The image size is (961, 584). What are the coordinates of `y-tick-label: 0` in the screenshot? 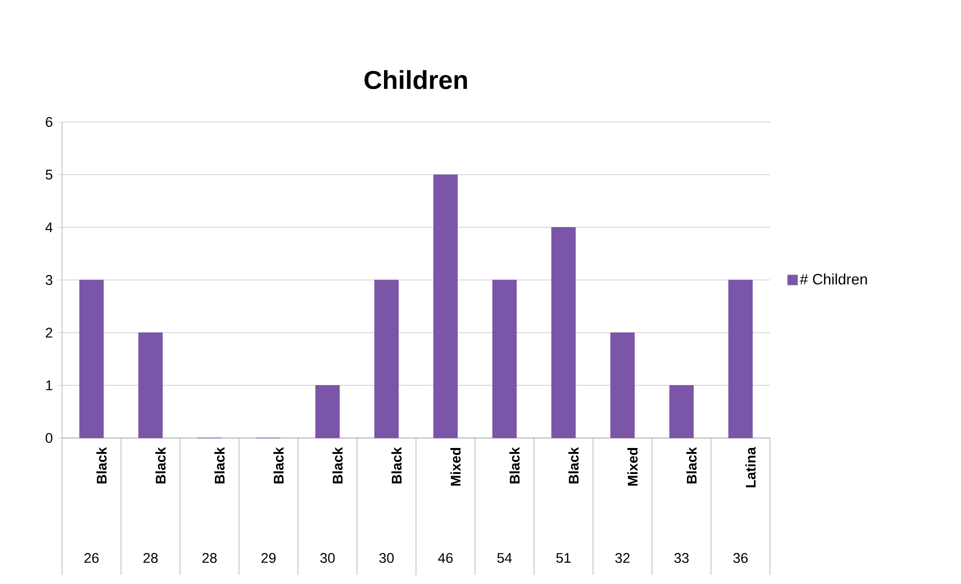 It's located at (49, 438).